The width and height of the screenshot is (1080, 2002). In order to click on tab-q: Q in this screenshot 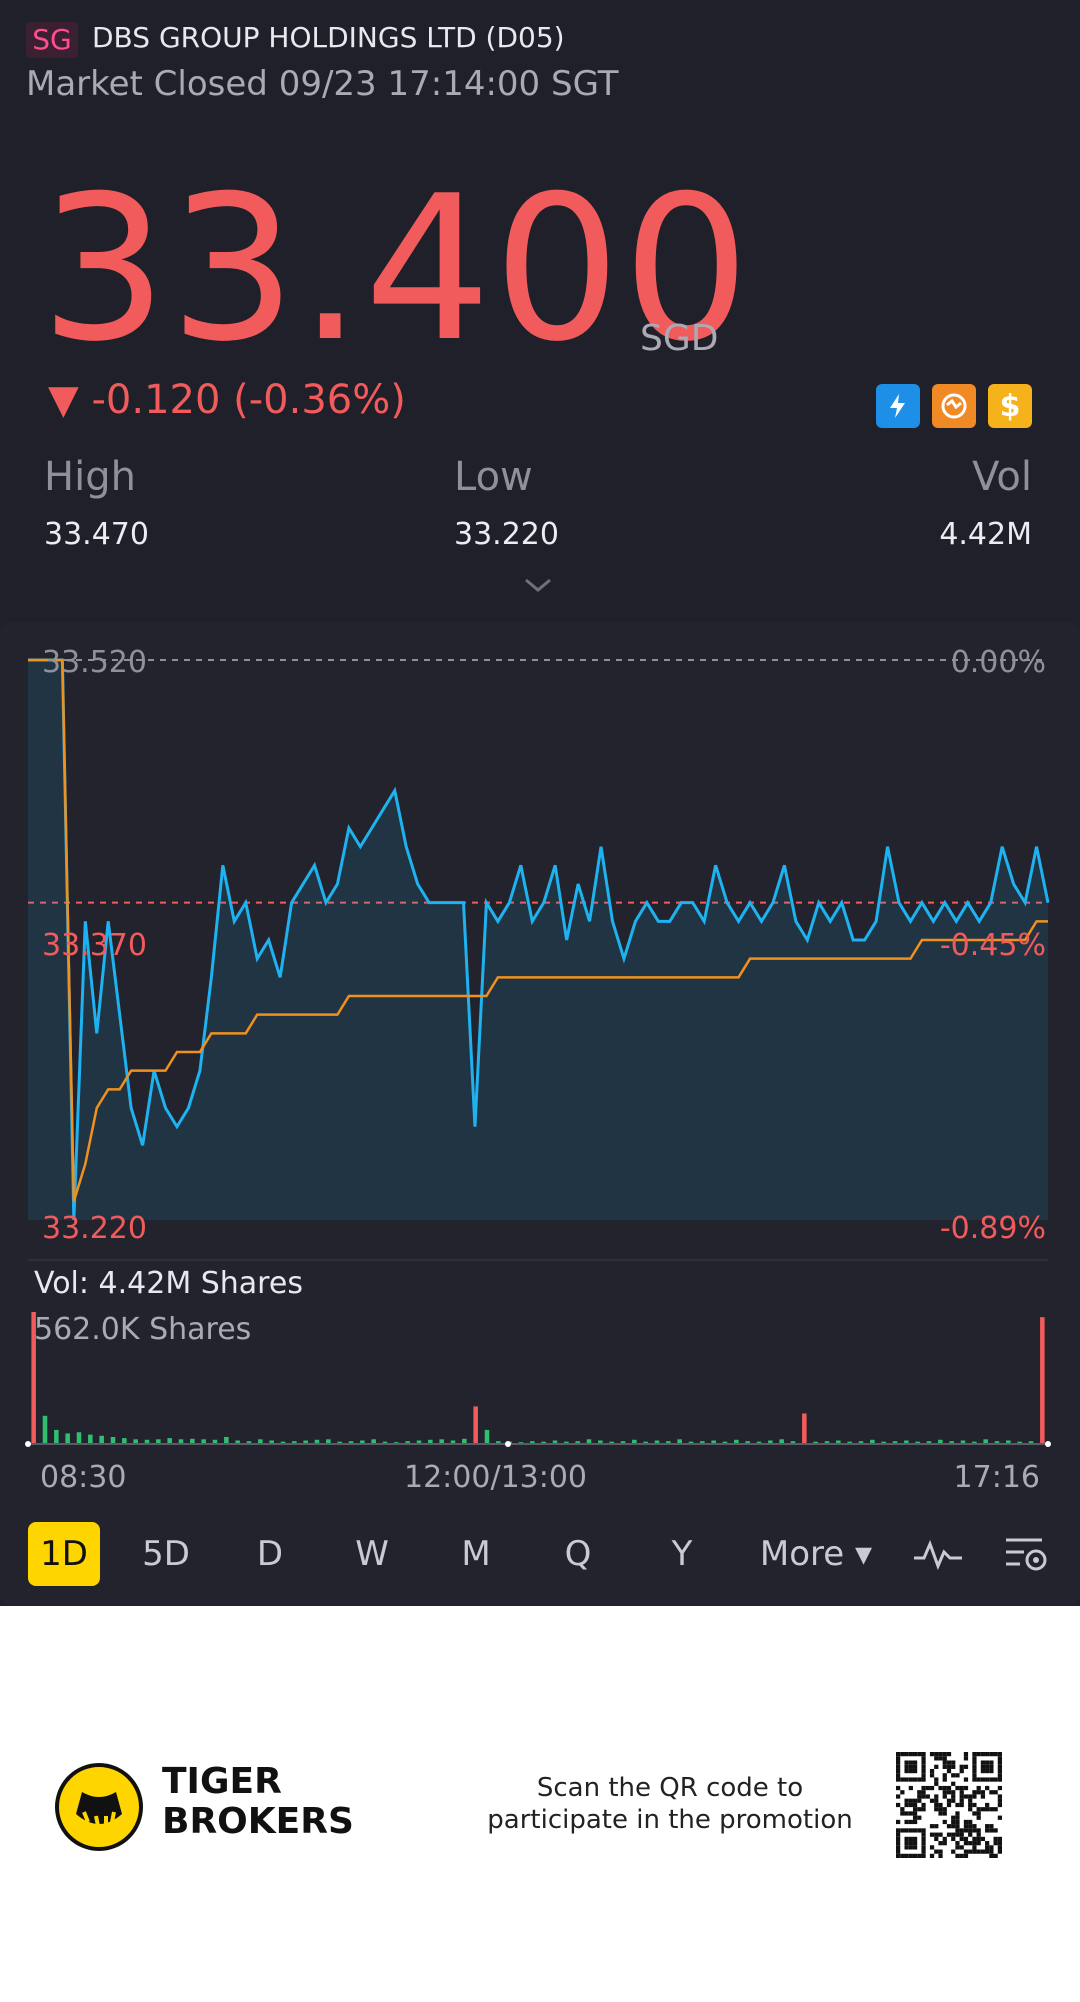, I will do `click(578, 1554)`.